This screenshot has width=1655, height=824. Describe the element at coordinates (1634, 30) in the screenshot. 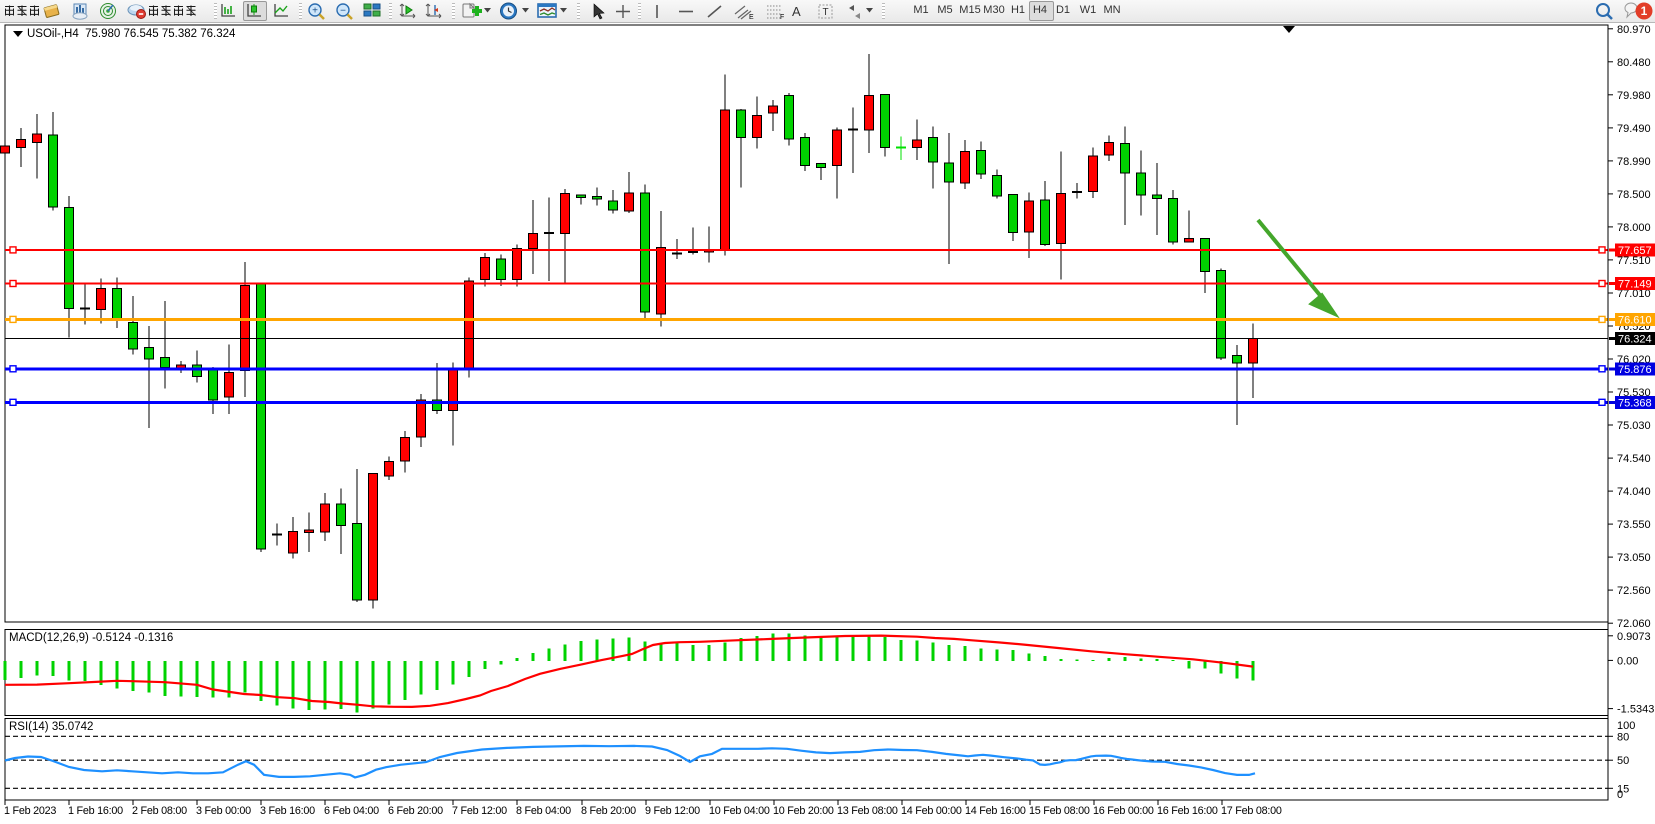

I see `svg-text: 80.970` at that location.